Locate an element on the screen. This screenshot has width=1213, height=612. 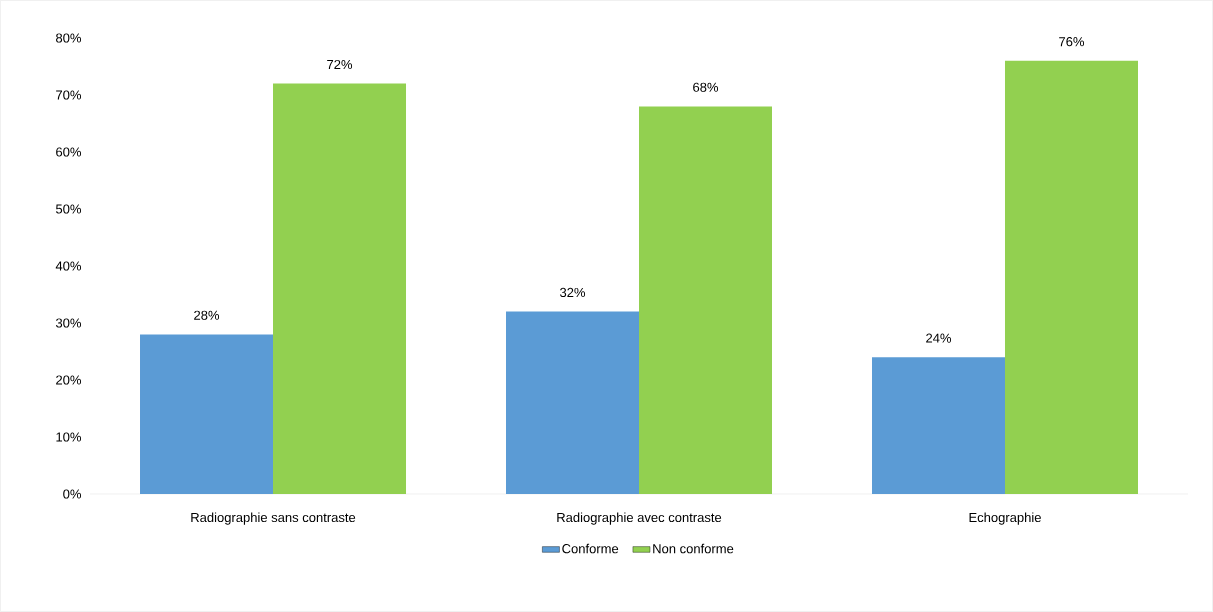
legend-label: Conforme is located at coordinates (590, 548).